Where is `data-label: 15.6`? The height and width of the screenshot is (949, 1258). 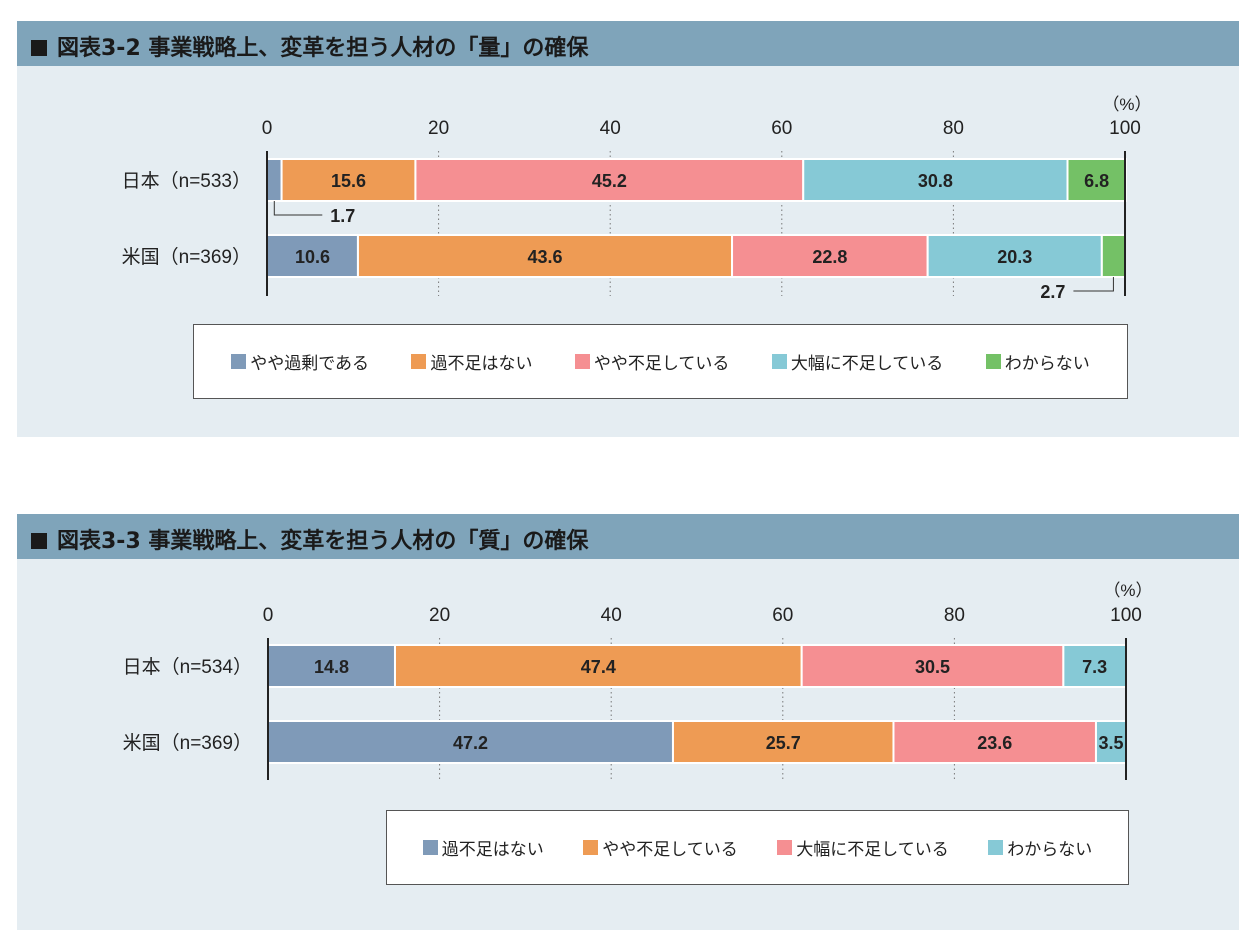 data-label: 15.6 is located at coordinates (348, 181).